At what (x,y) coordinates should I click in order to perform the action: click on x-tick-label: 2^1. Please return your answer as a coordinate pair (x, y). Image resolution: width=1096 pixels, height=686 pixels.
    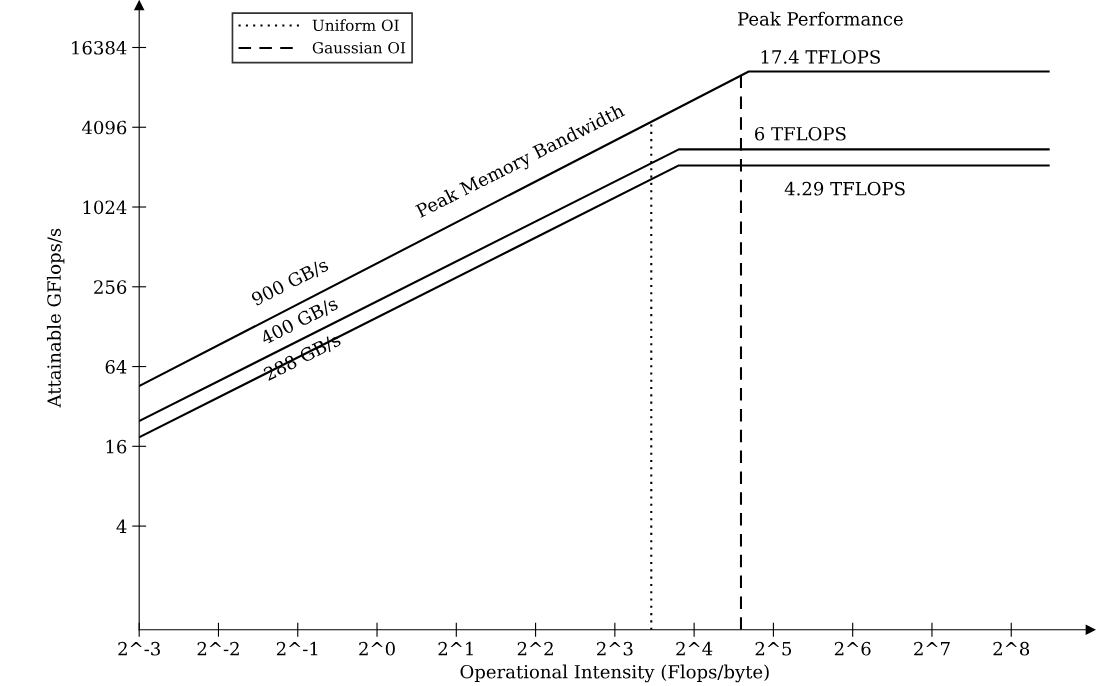
    Looking at the image, I should click on (455, 648).